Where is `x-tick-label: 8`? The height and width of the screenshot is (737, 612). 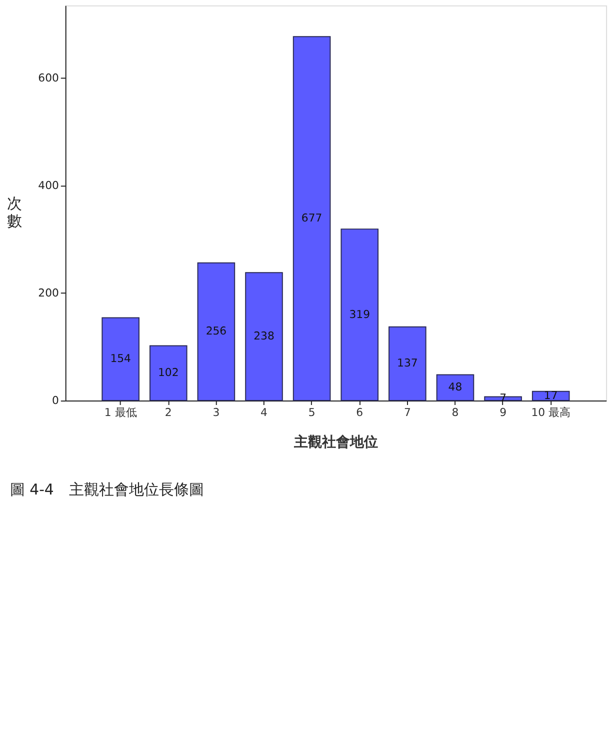 x-tick-label: 8 is located at coordinates (455, 412).